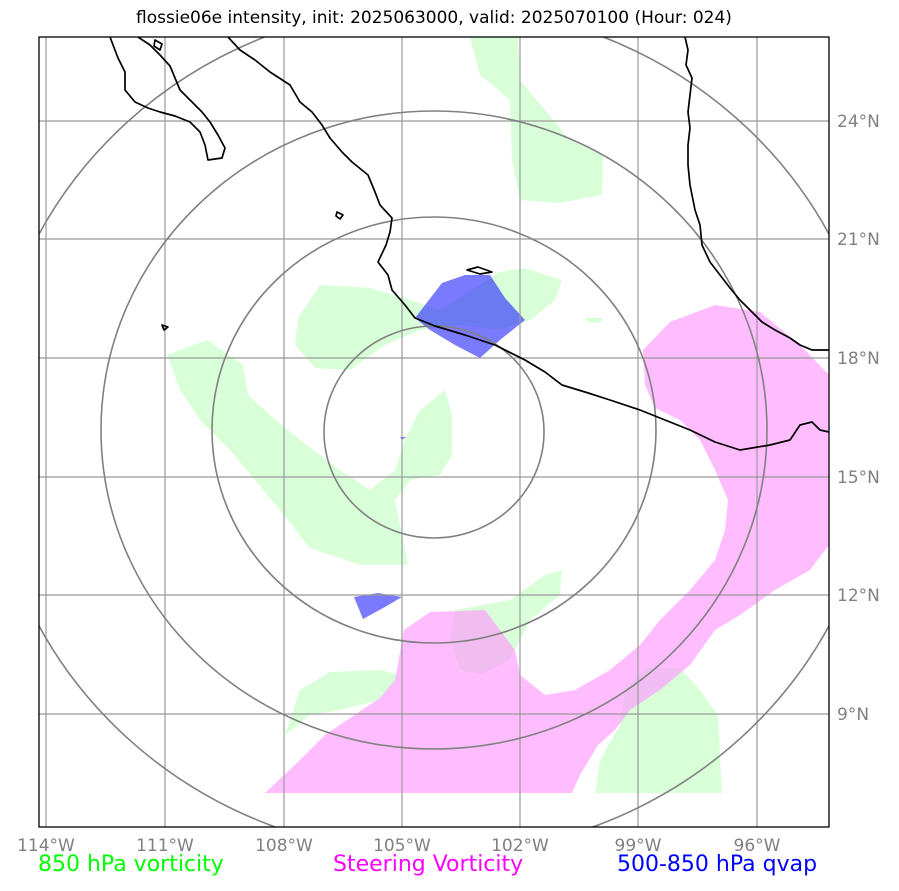 This screenshot has height=891, width=899. I want to click on lat-label: 12°N, so click(858, 596).